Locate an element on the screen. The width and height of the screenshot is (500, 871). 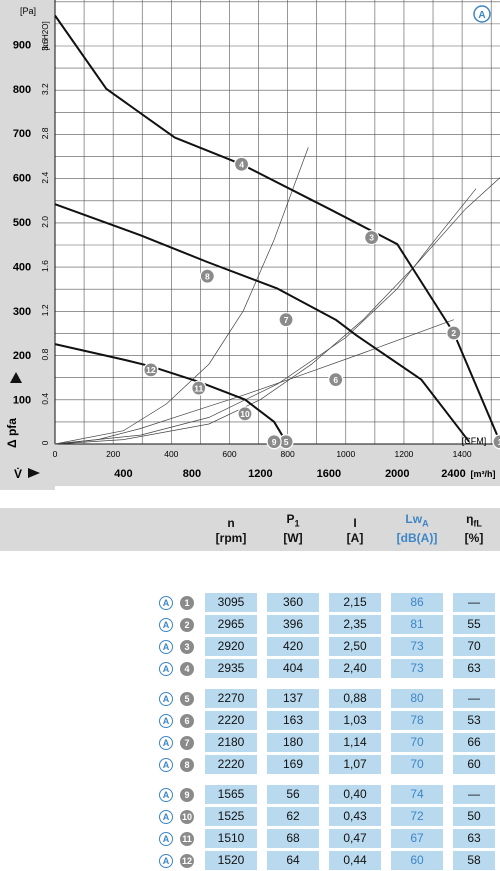
y-tick-label-pa: 100 is located at coordinates (22, 401).